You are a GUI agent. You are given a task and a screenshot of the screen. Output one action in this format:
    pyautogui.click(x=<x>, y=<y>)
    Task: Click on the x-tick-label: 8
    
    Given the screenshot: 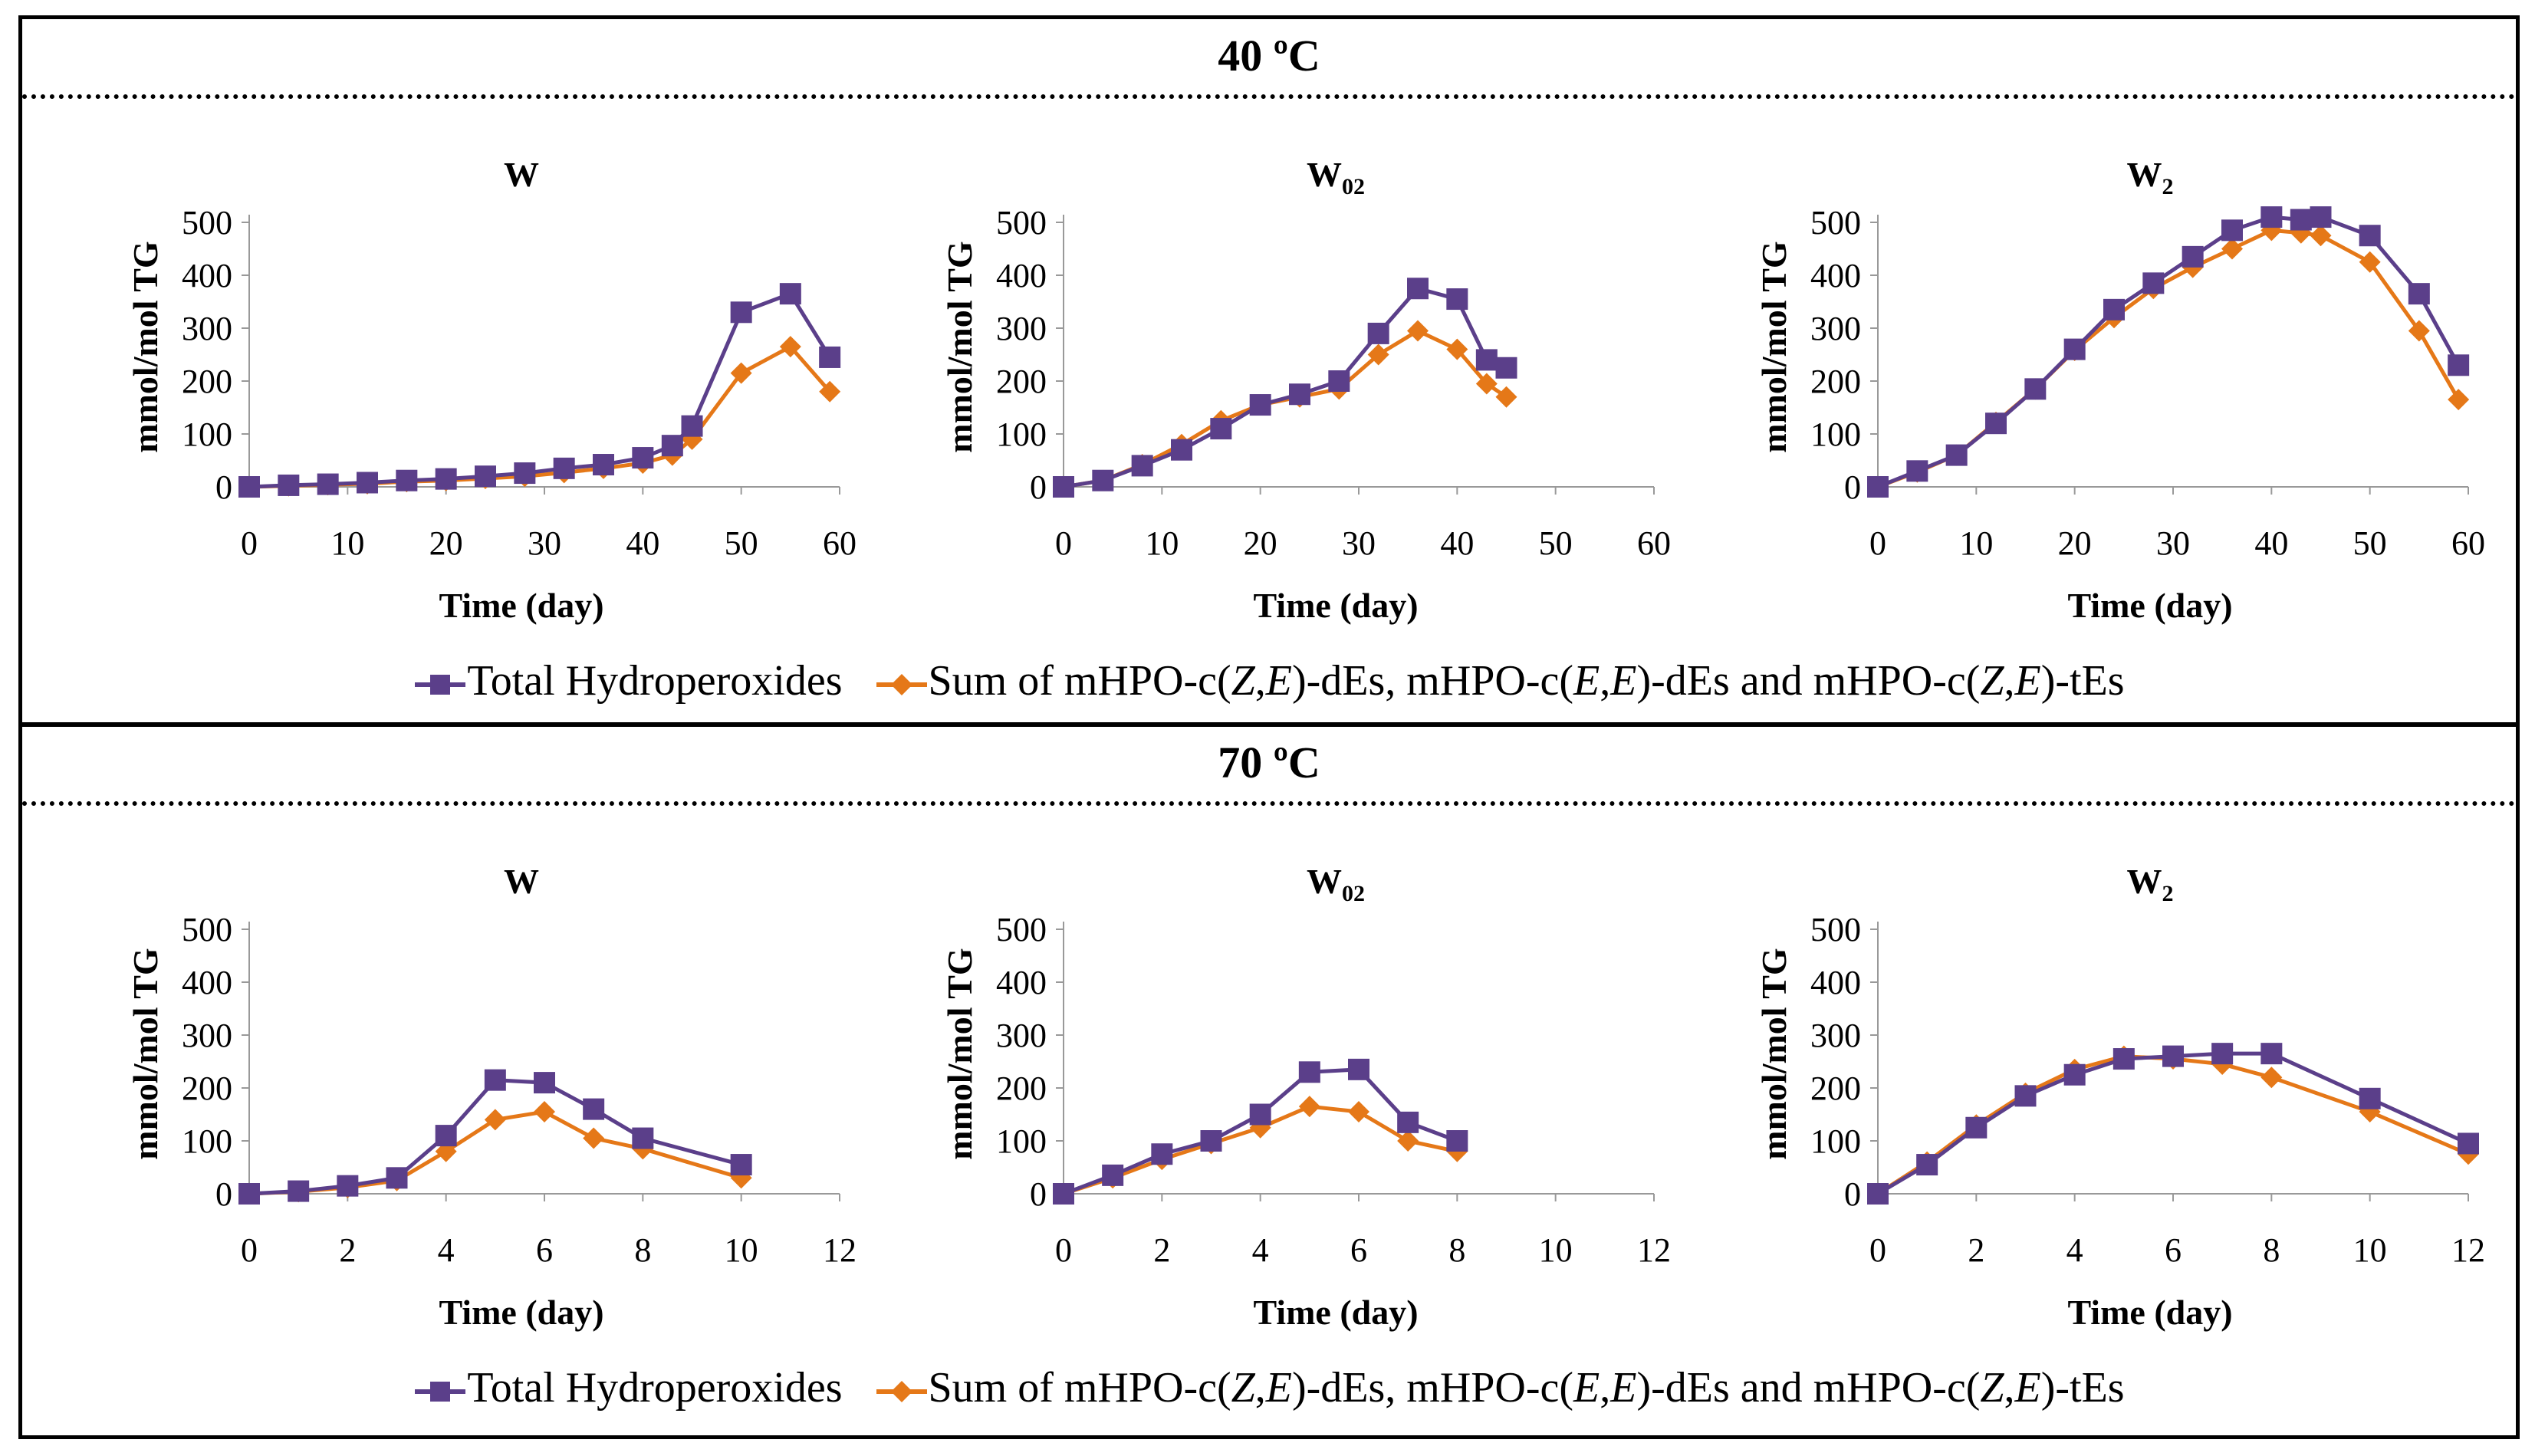 What is the action you would take?
    pyautogui.click(x=642, y=1250)
    